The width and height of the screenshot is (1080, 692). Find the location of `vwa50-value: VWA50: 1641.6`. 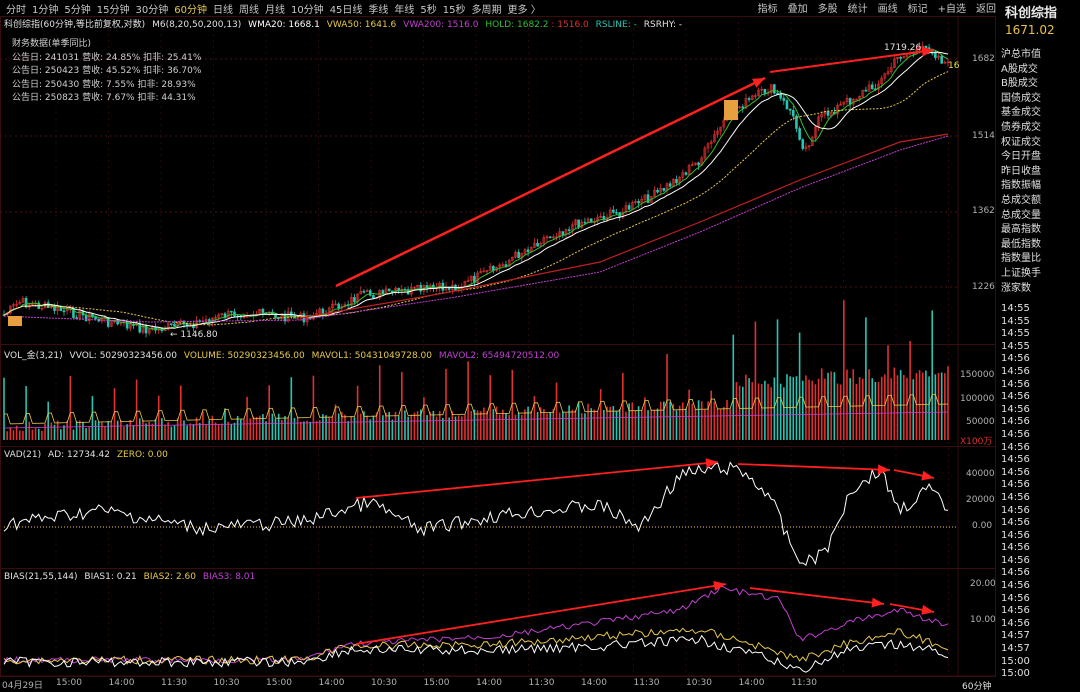

vwa50-value: VWA50: 1641.6 is located at coordinates (361, 25).